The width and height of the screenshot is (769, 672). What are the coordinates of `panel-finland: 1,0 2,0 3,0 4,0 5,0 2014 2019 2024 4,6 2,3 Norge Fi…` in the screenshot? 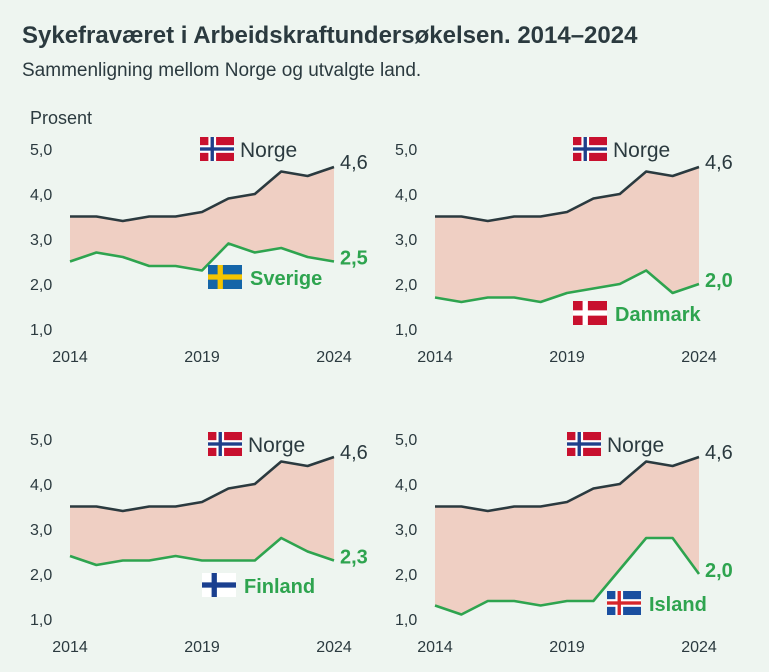 It's located at (199, 544).